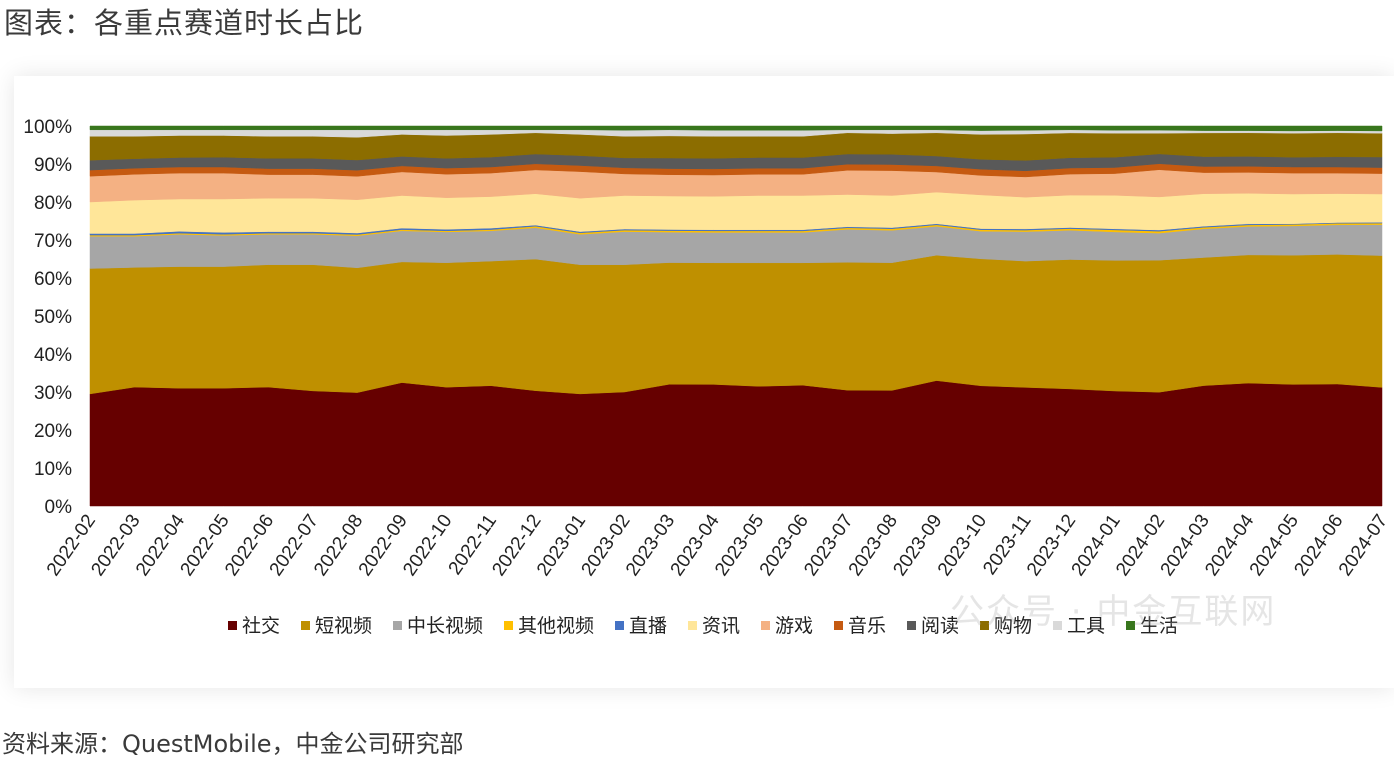 The width and height of the screenshot is (1394, 759). Describe the element at coordinates (53, 317) in the screenshot. I see `y-tick-label: 50%` at that location.